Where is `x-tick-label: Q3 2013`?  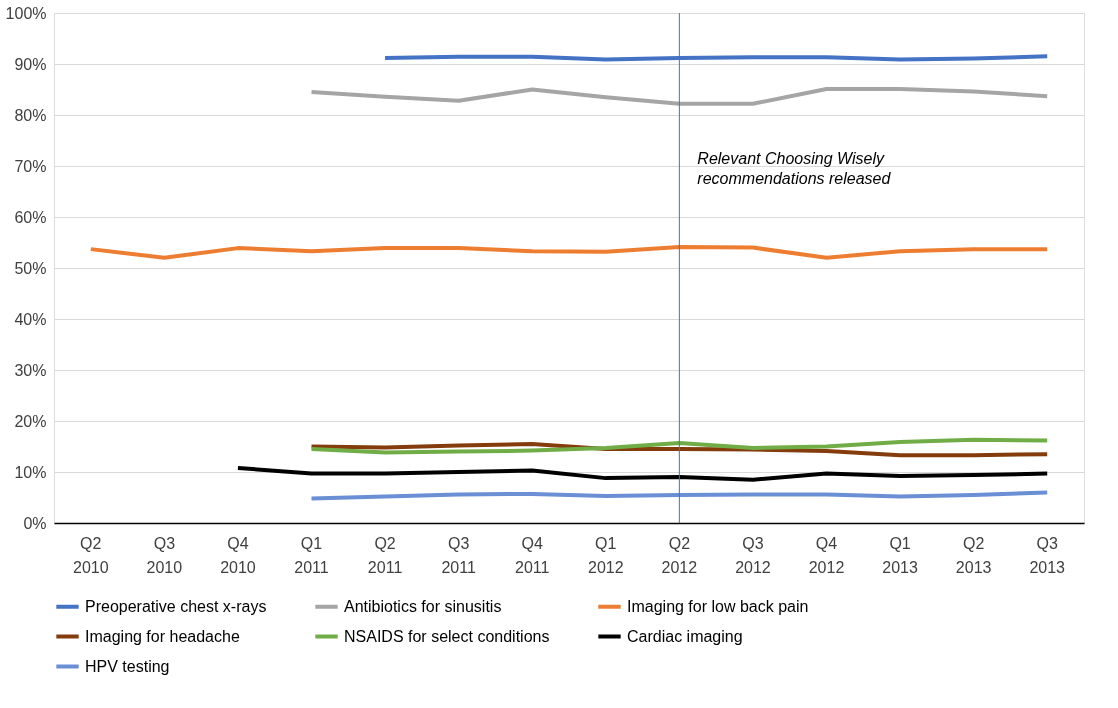 x-tick-label: Q3 2013 is located at coordinates (1047, 555).